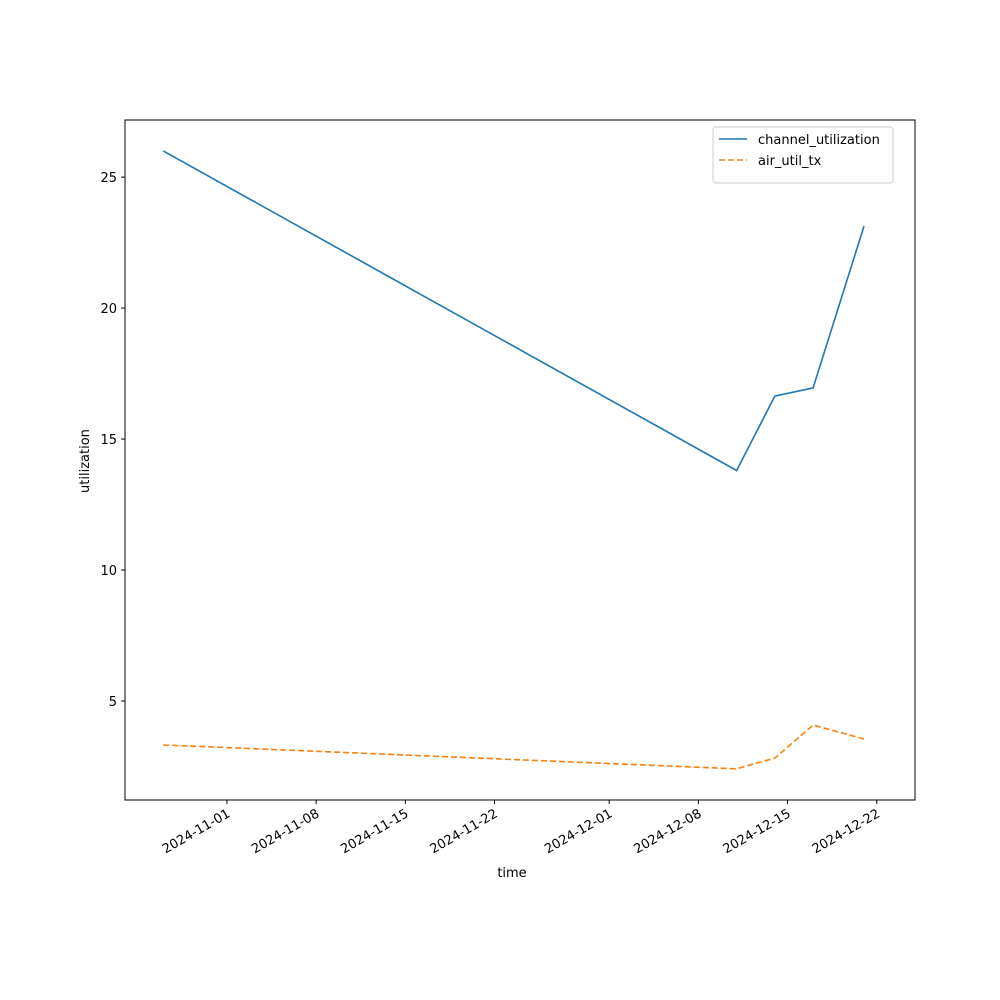 This screenshot has width=1000, height=1000. What do you see at coordinates (108, 309) in the screenshot?
I see `y-tick-label: 20` at bounding box center [108, 309].